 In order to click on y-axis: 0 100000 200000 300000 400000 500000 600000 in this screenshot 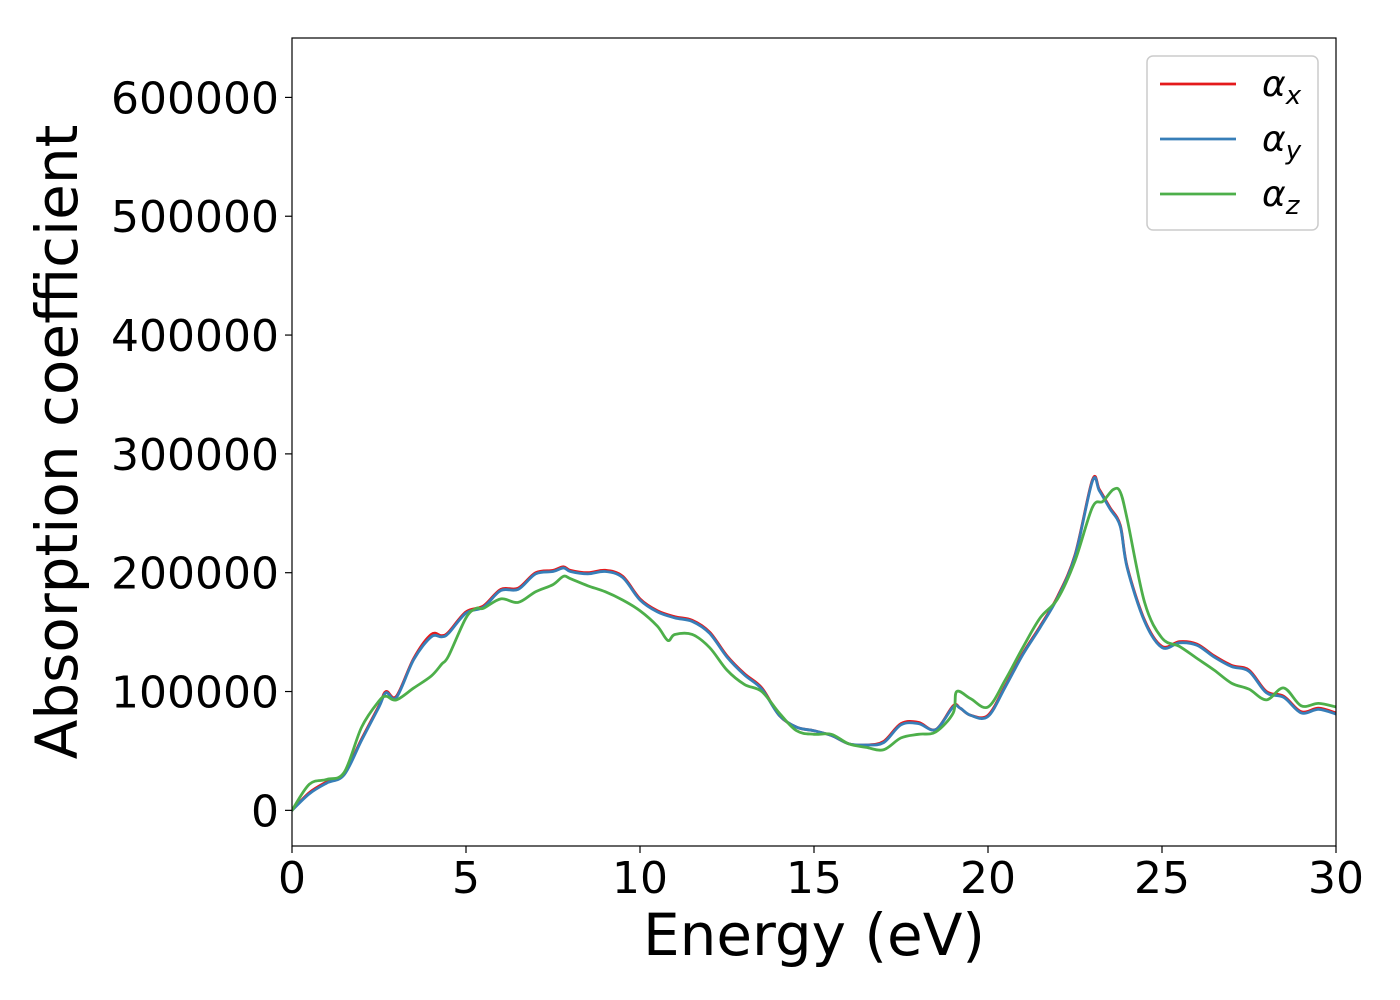, I will do `click(201, 455)`.